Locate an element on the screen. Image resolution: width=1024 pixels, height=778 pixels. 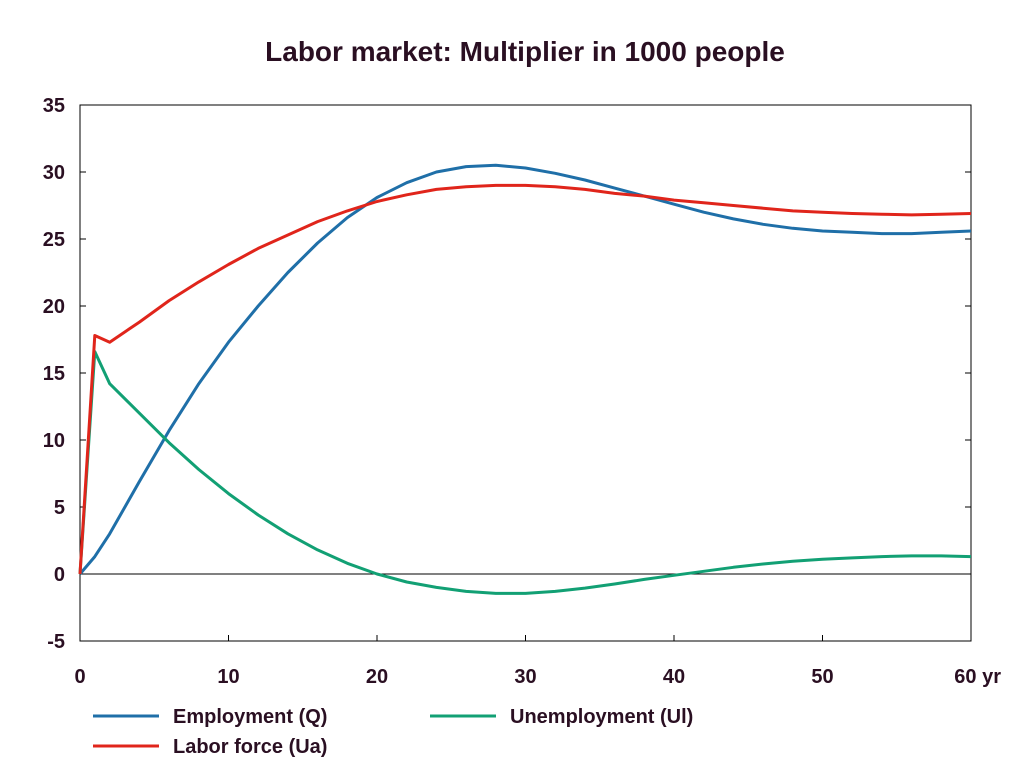
y-tick-label: 10 is located at coordinates (54, 441).